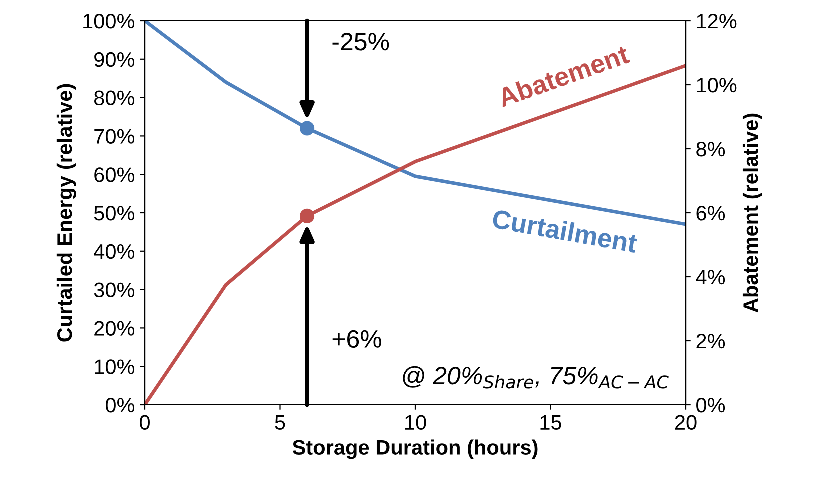  What do you see at coordinates (711, 149) in the screenshot?
I see `y2-tick-label: 8%` at bounding box center [711, 149].